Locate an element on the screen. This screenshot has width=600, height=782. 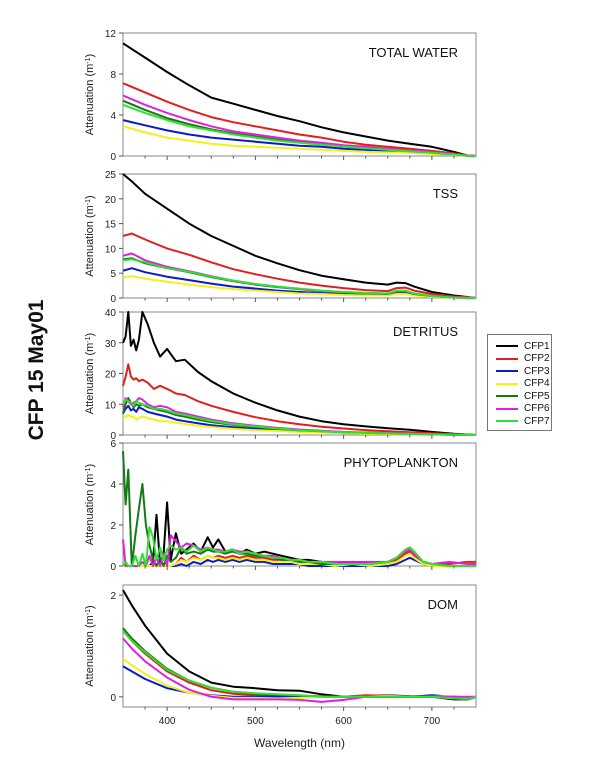
legend: CFP1 CFP2 CFP3 CFP4 CFP5 CFP6 CFP7 is located at coordinates (519, 382).